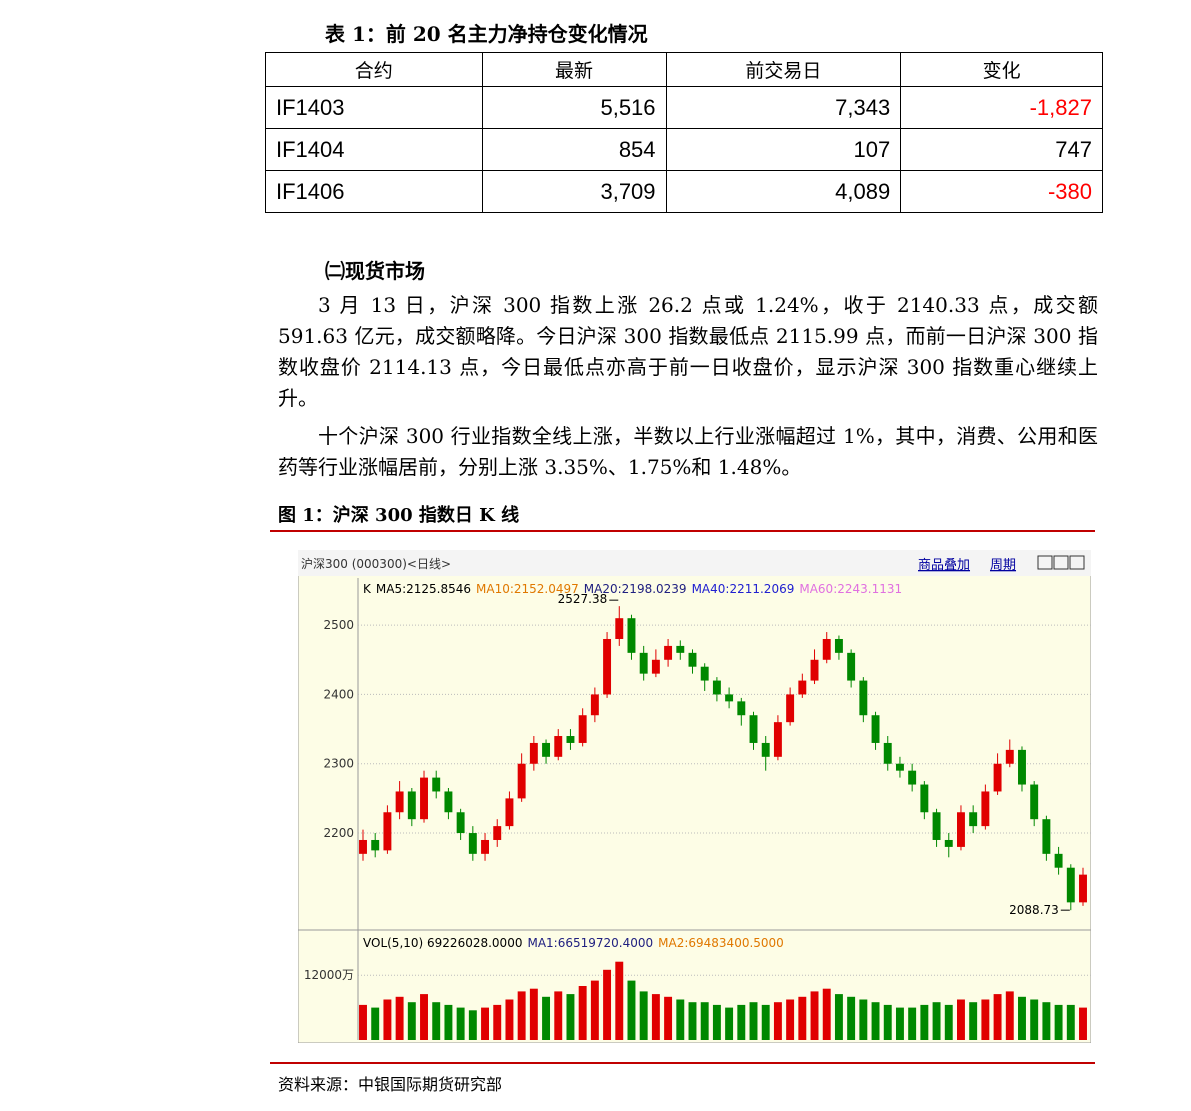 The height and width of the screenshot is (1111, 1191). I want to click on table-row: IF1406 3,709 4,089 -380, so click(684, 191).